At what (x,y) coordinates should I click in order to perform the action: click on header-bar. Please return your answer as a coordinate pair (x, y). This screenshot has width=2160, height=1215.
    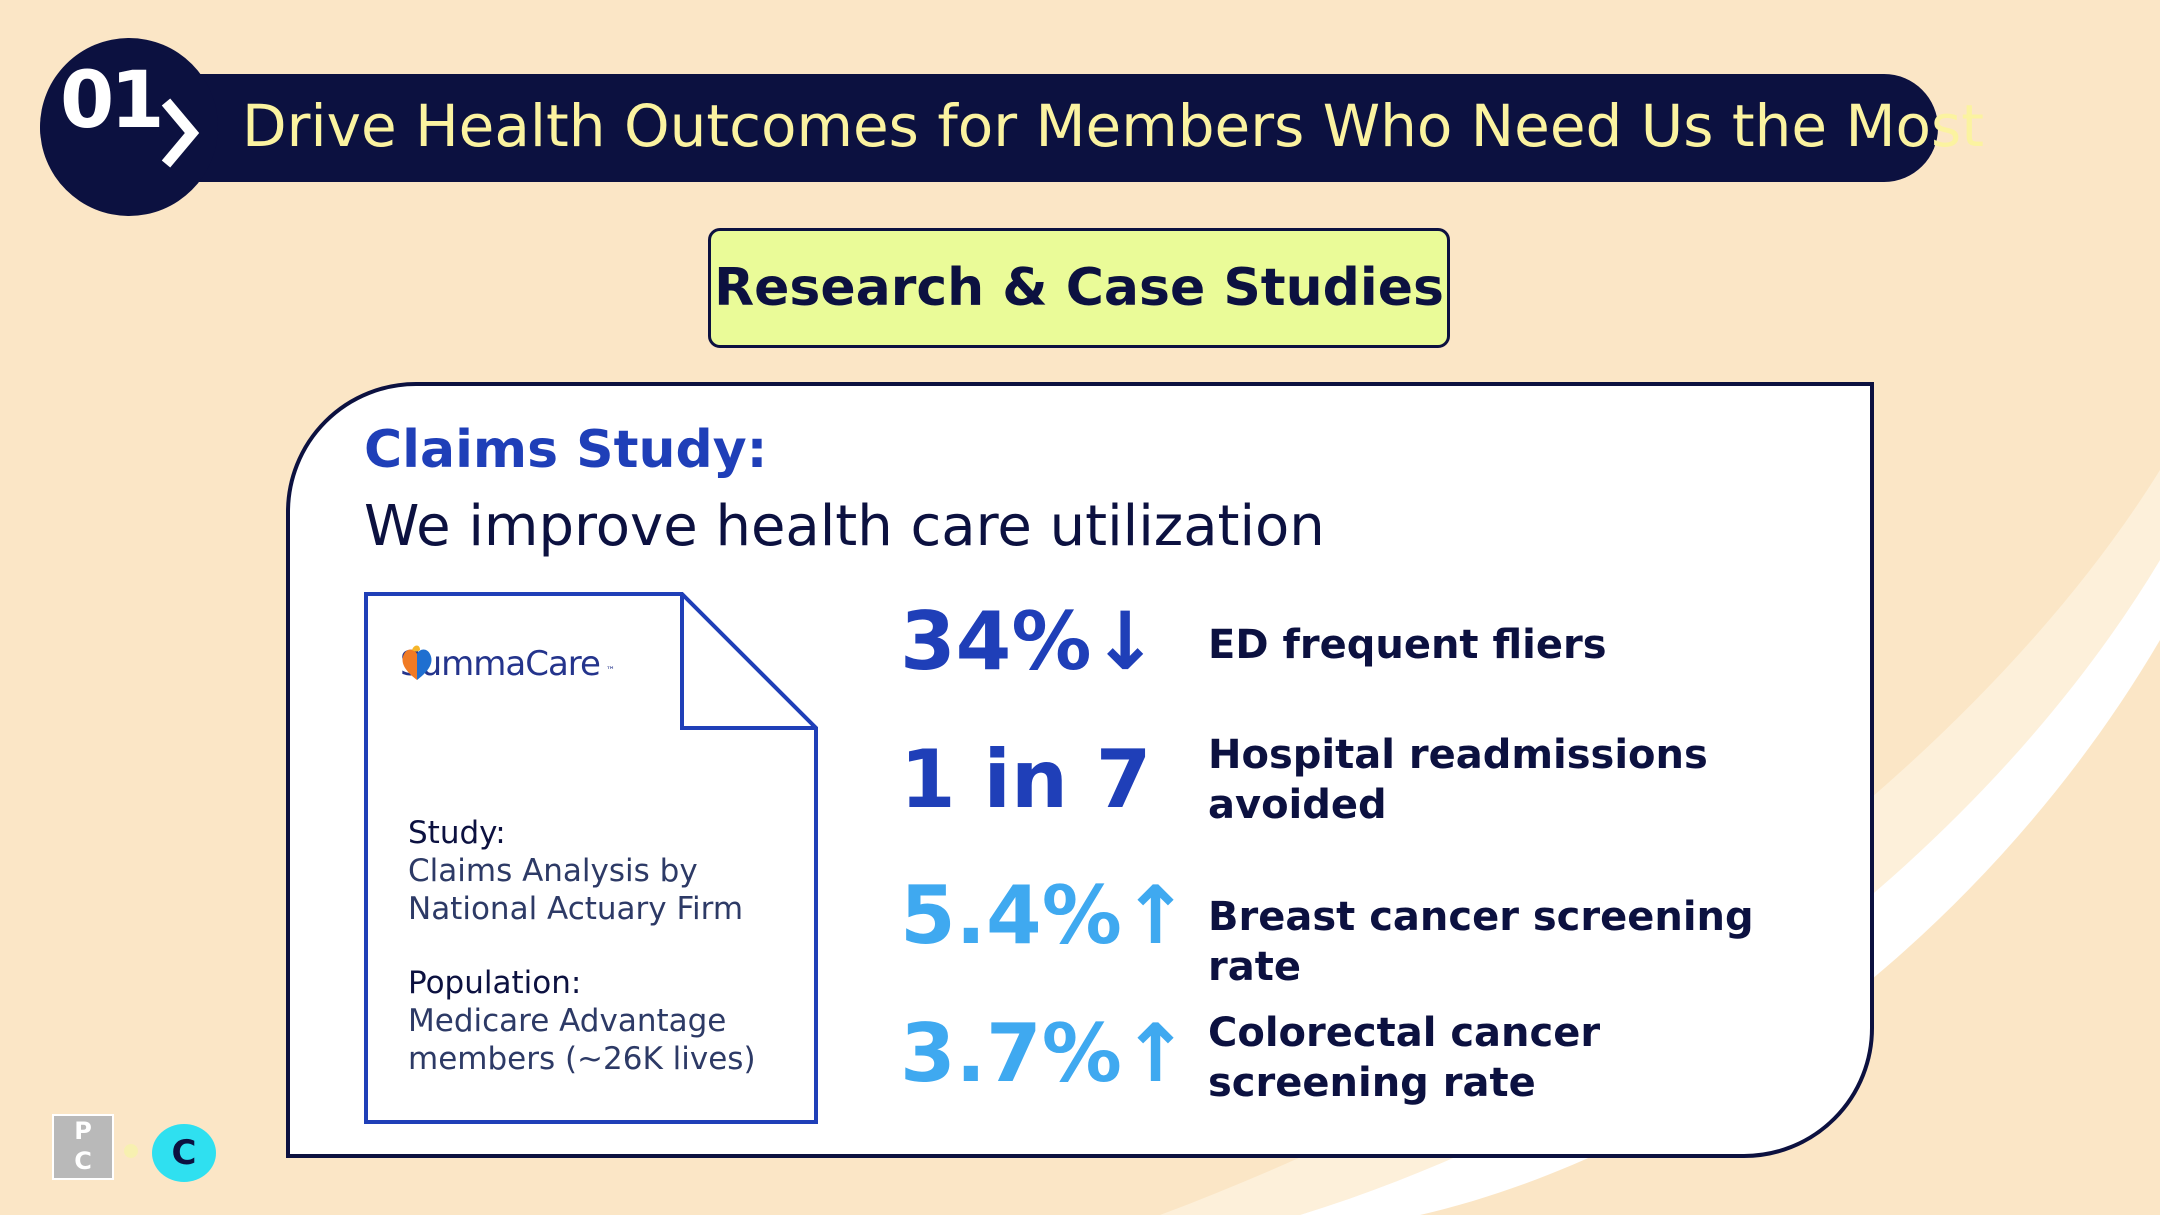
    Looking at the image, I should click on (989, 128).